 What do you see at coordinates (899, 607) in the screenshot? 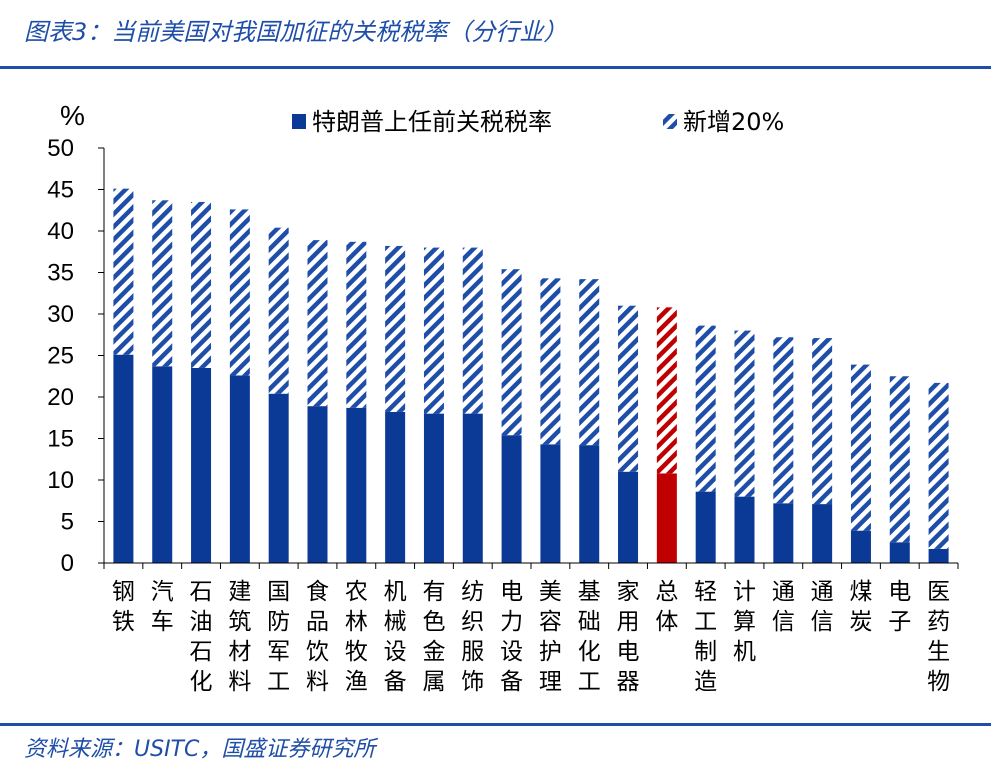
I see `x-tick-label: 电子` at bounding box center [899, 607].